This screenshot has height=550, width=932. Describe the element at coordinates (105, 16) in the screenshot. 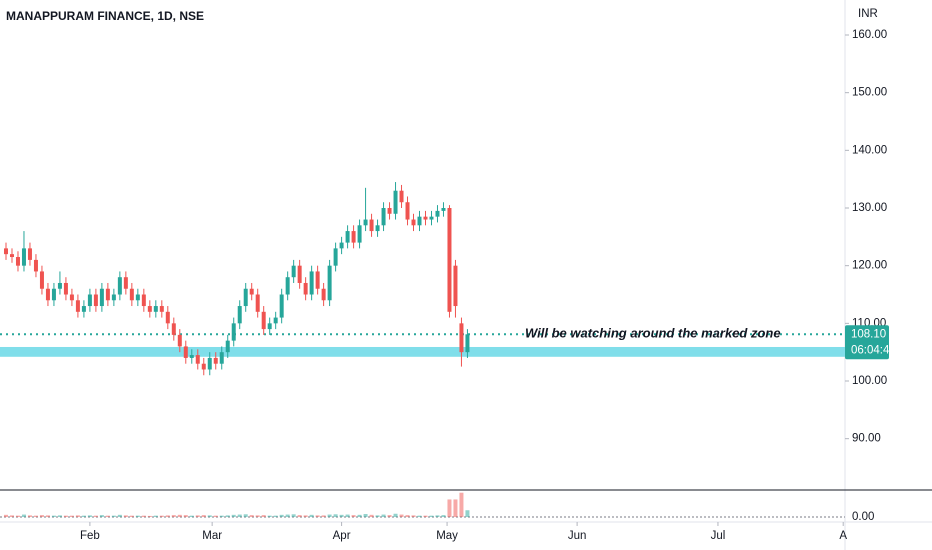

I see `chart-title: MANAPPURAM FINANCE, 1D, NSE` at that location.